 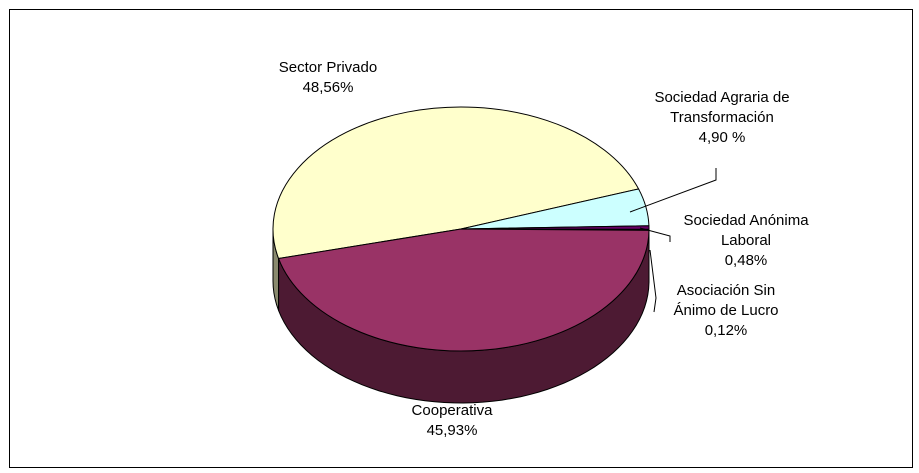 I want to click on slice-label-1: Sociedad Agraria de Transformación 4,90 %, so click(x=721, y=117).